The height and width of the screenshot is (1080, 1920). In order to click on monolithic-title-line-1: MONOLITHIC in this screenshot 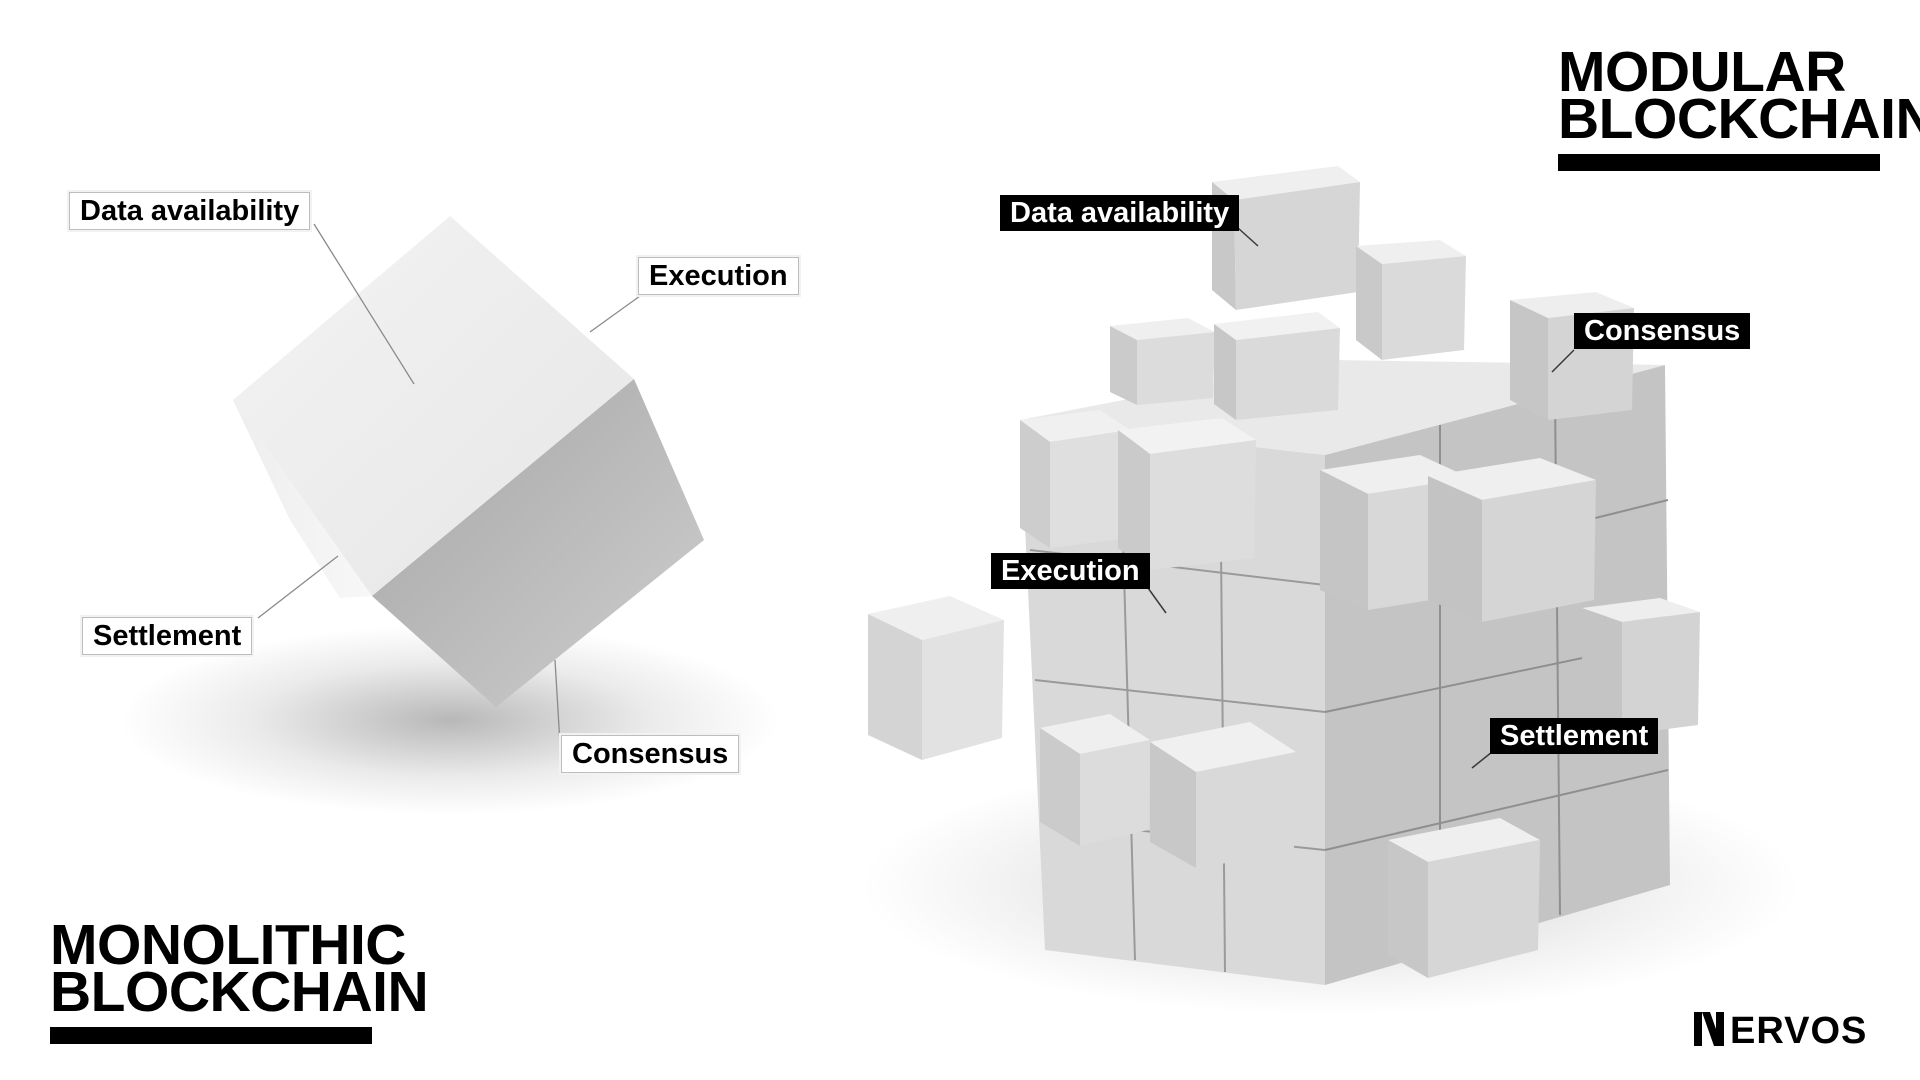, I will do `click(228, 945)`.